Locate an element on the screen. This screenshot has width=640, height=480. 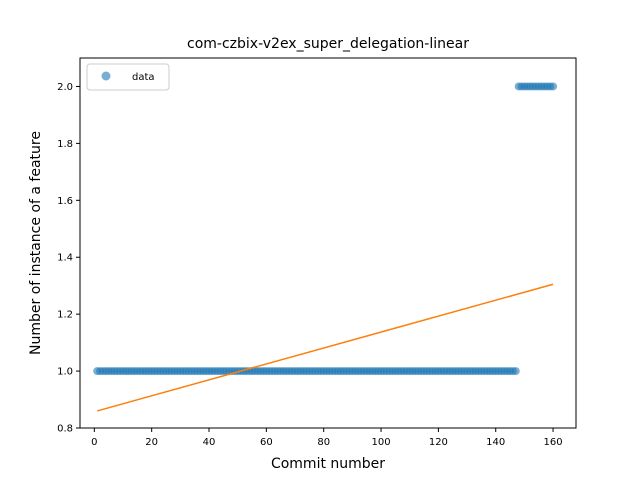
y-tick-label: 1.4 is located at coordinates (65, 258).